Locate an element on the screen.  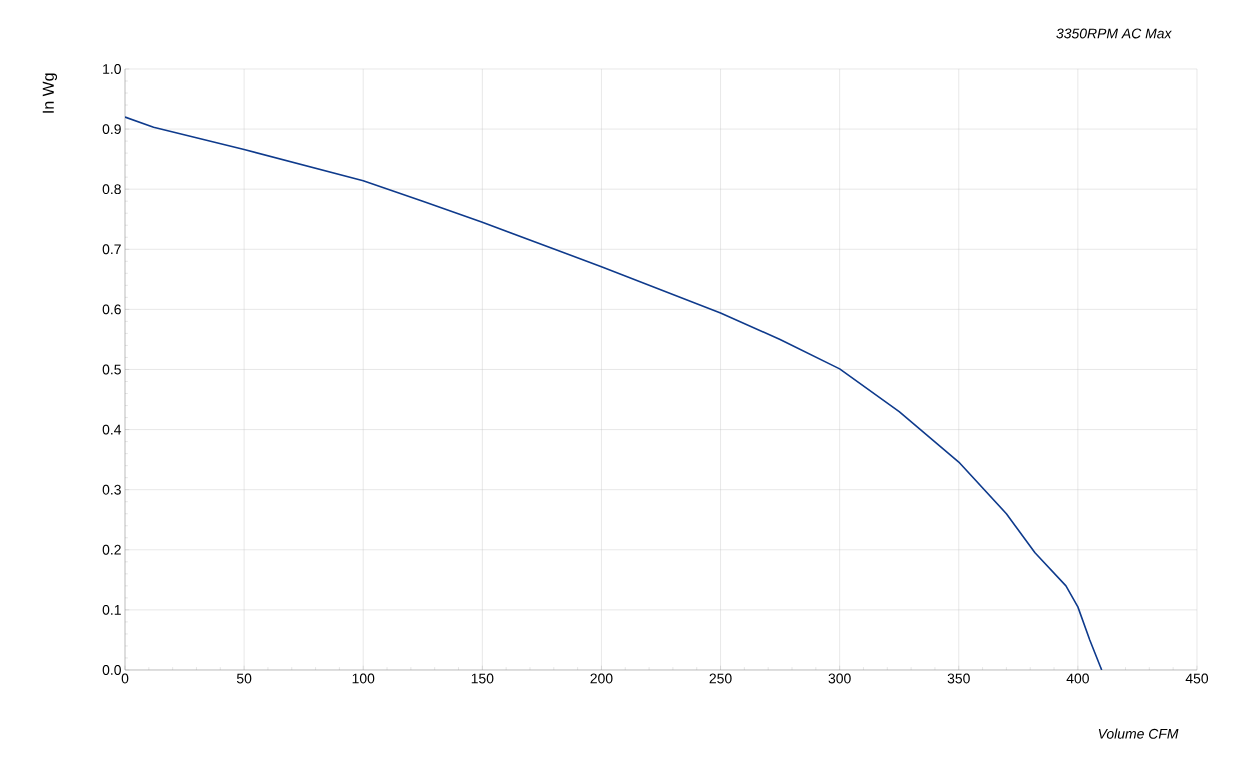
chart-title: 3350RPM AC Max is located at coordinates (1114, 33).